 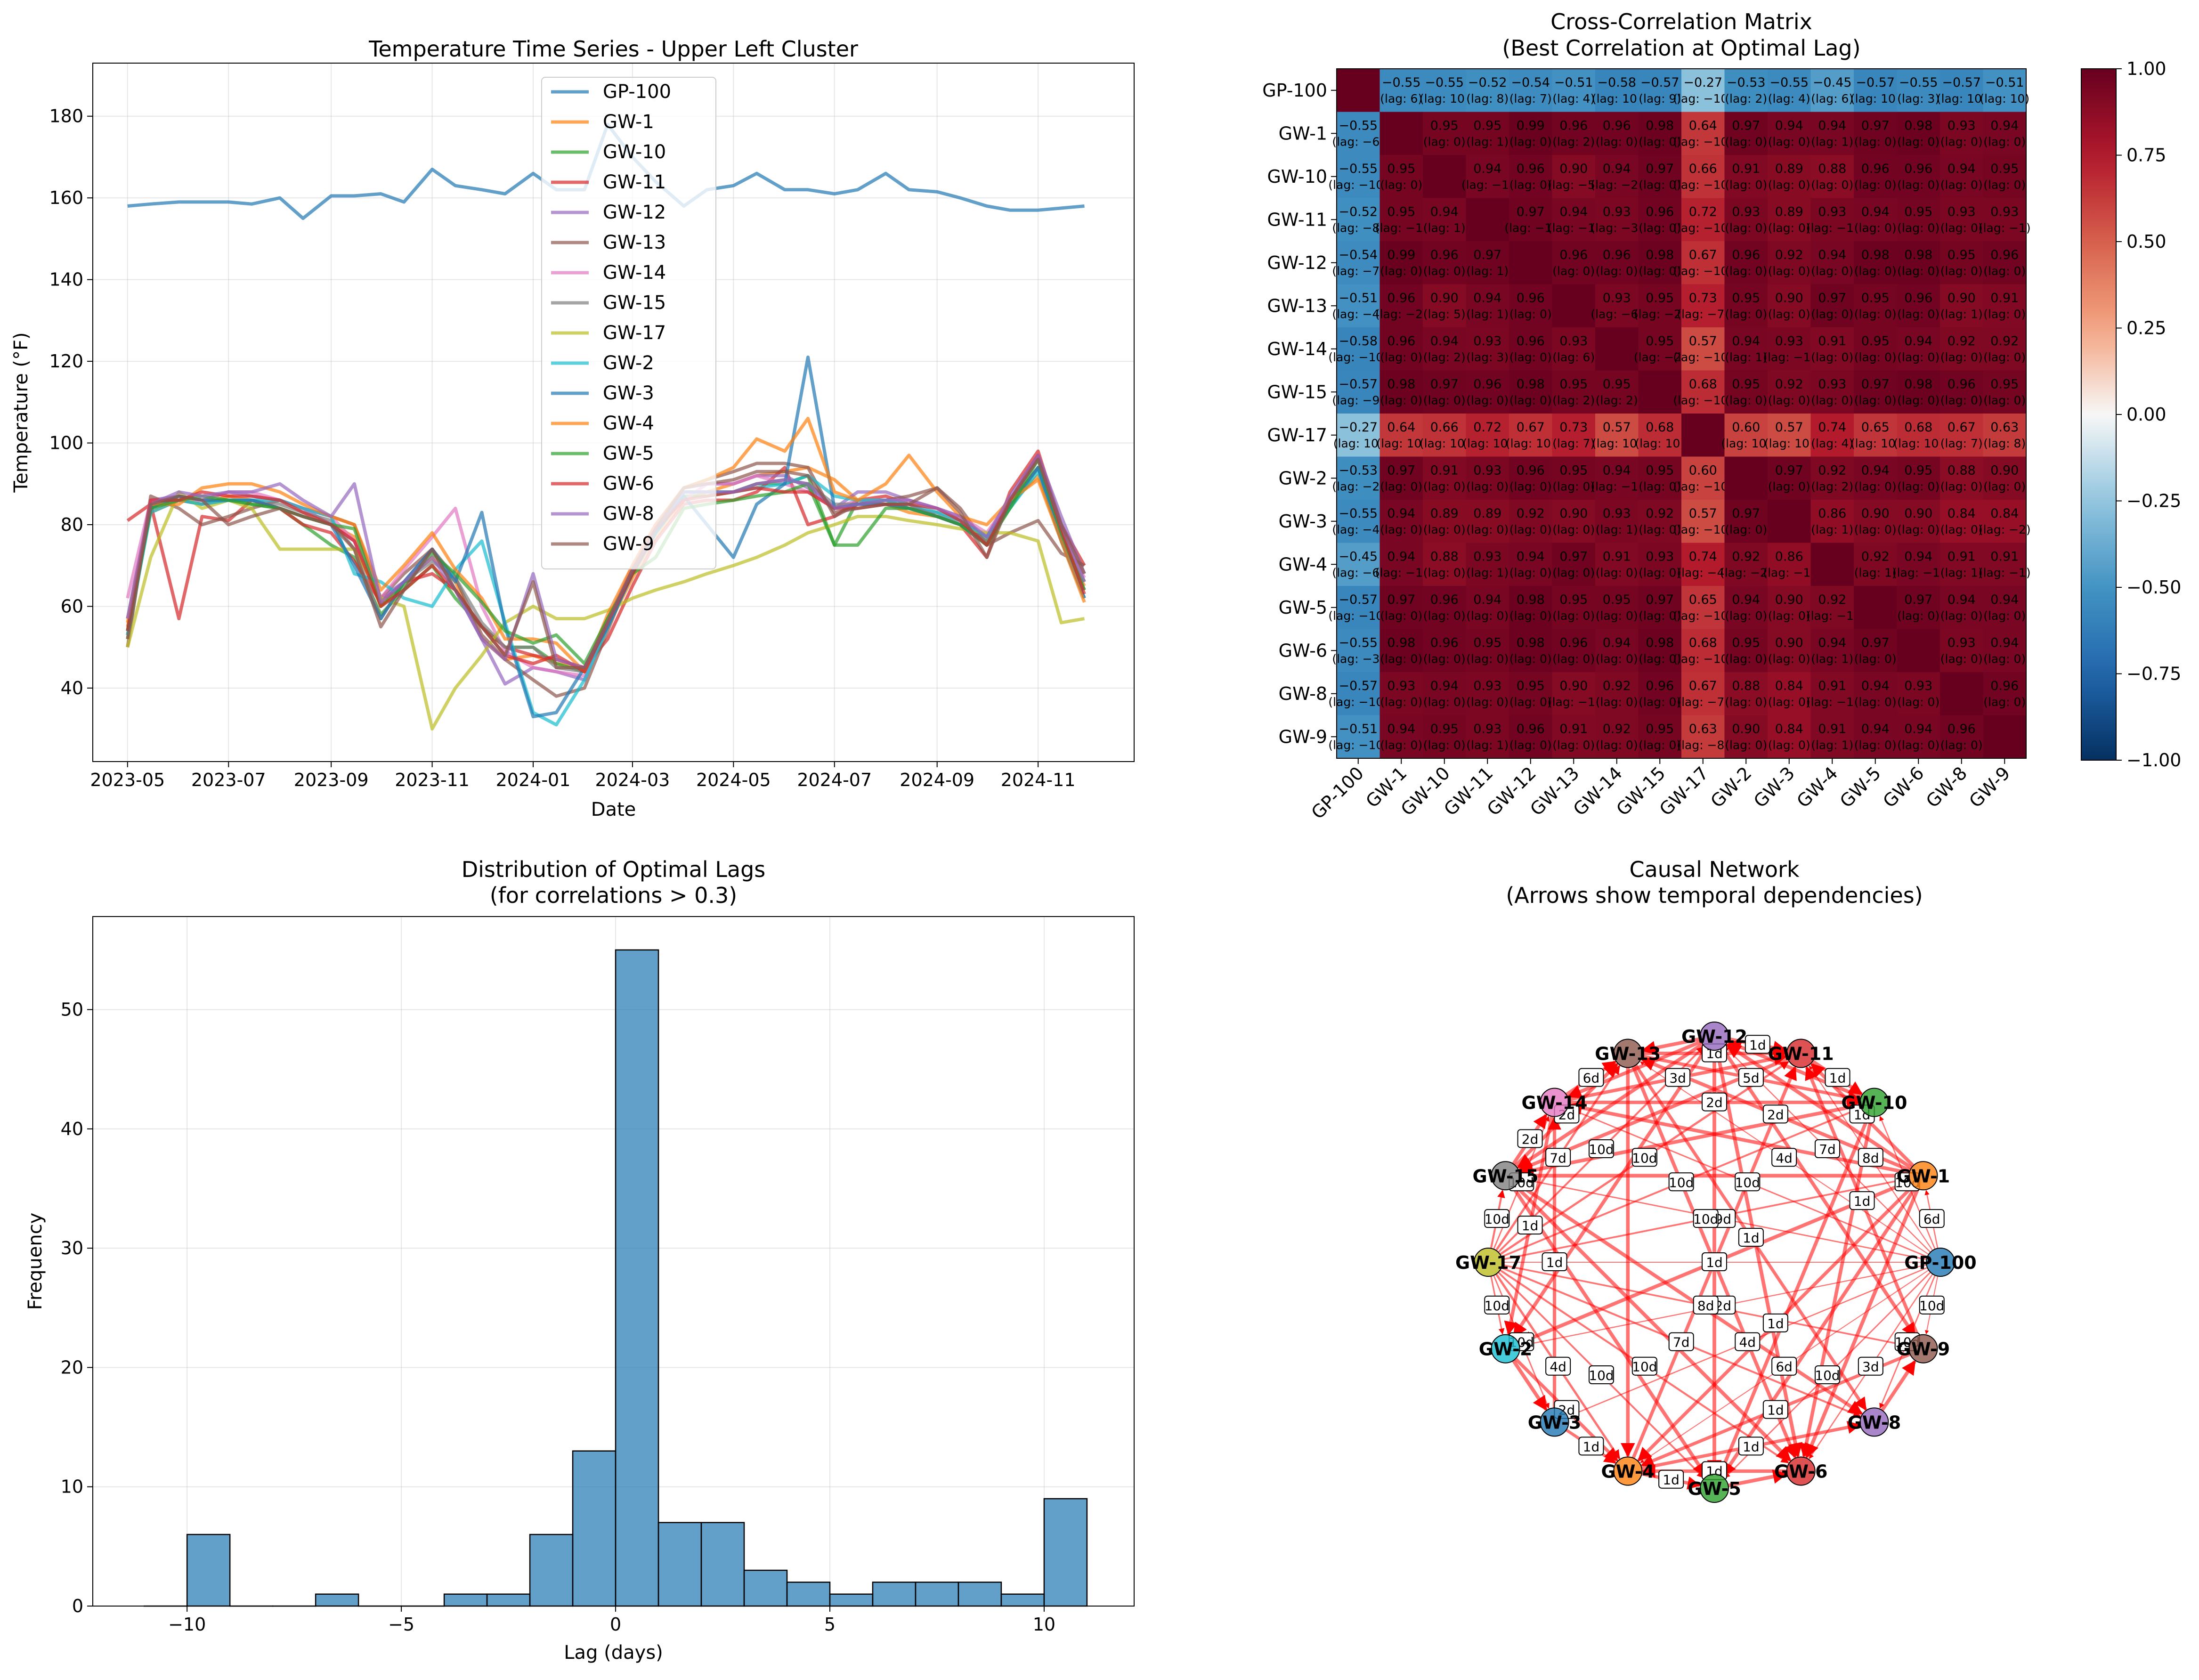 I want to click on cell-value: 0.84, so click(x=1789, y=686).